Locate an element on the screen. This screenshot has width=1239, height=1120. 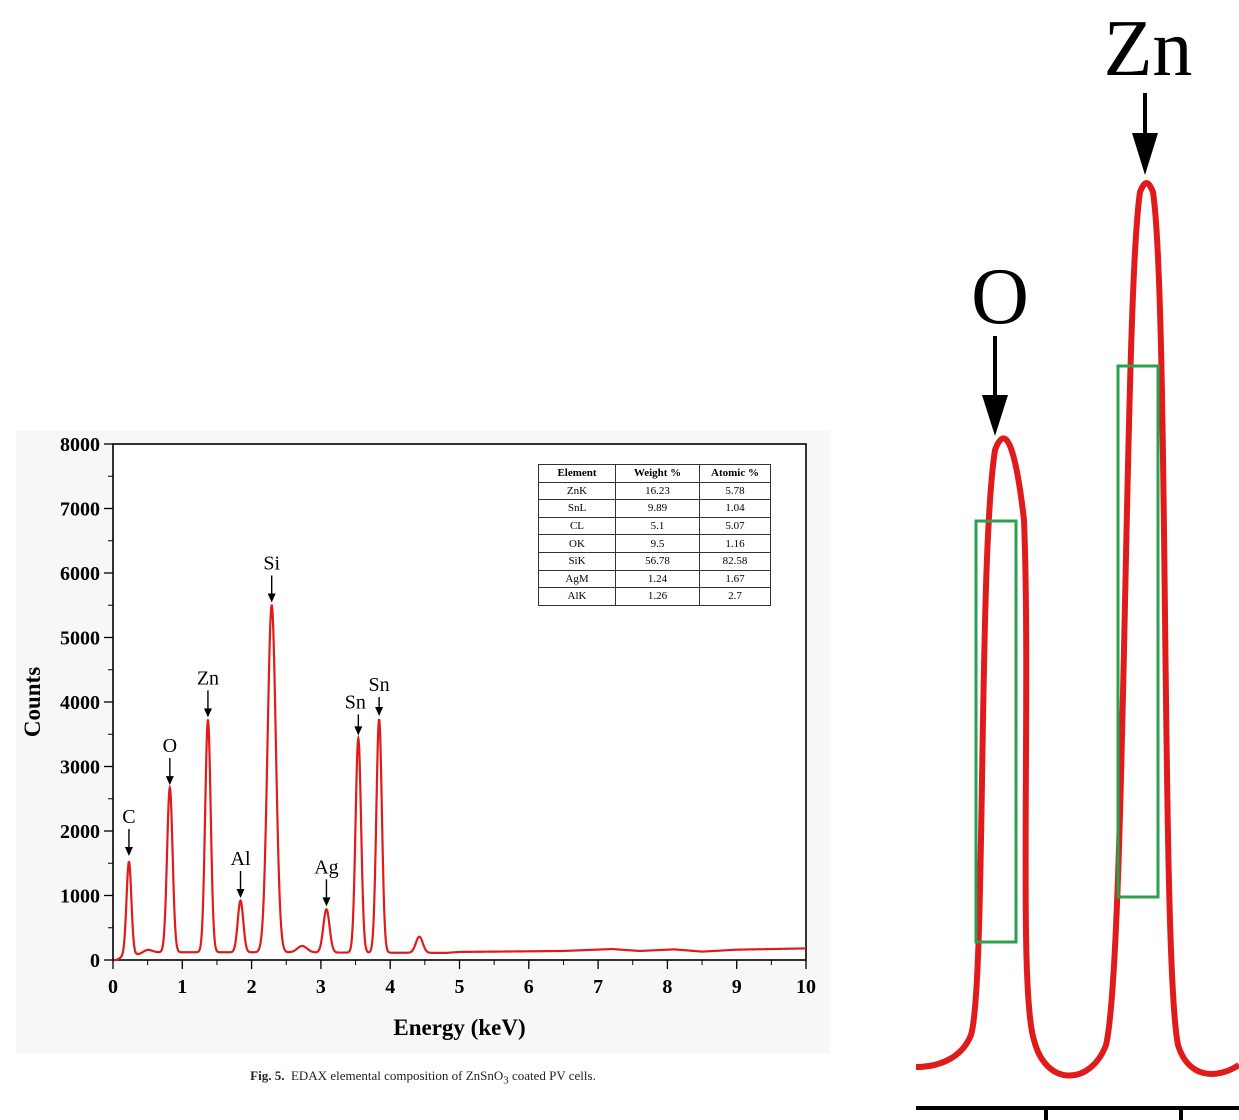
caption-text-after: coated PV cells. is located at coordinates (552, 1075).